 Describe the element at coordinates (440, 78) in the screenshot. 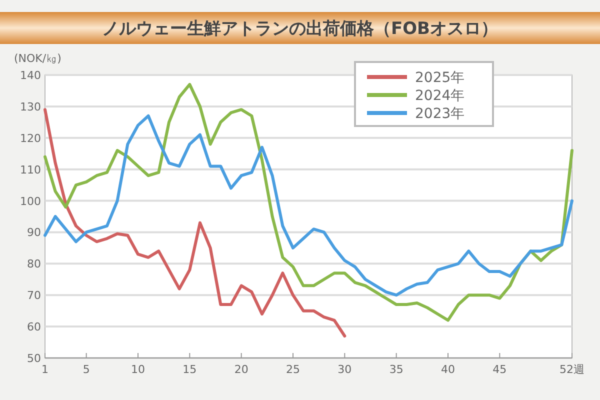

I see `legend-label: 2025年` at that location.